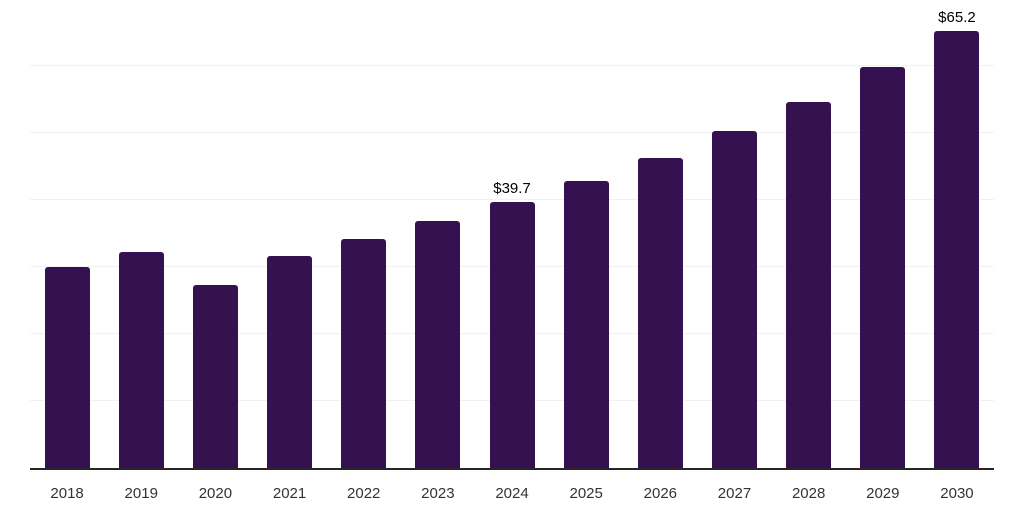  Describe the element at coordinates (512, 493) in the screenshot. I see `x-tick-label-2024: 2024` at that location.